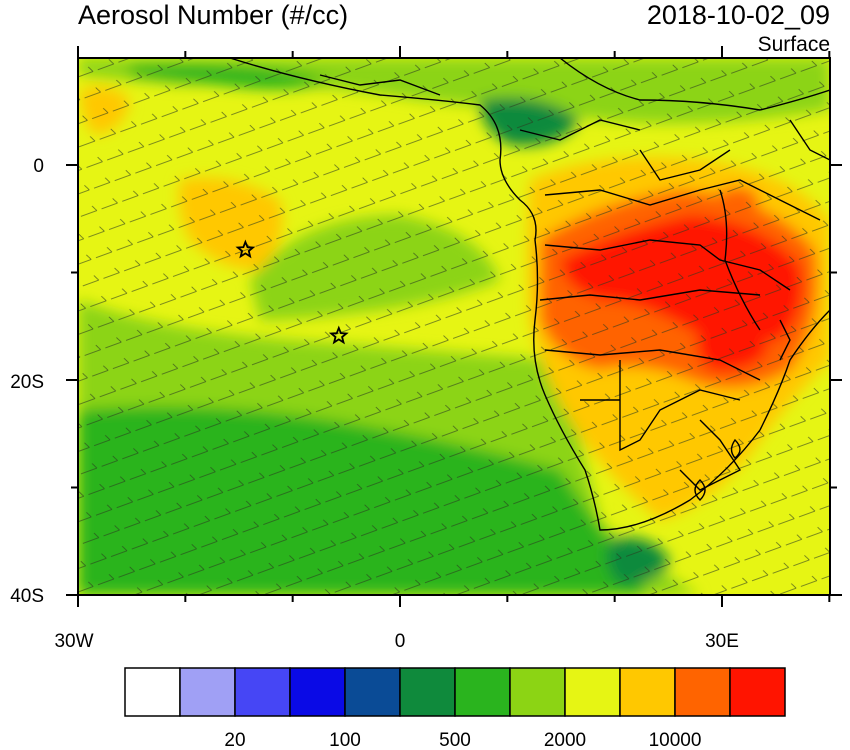 The image size is (850, 750). What do you see at coordinates (27, 382) in the screenshot?
I see `lat-label-20s: 20S` at bounding box center [27, 382].